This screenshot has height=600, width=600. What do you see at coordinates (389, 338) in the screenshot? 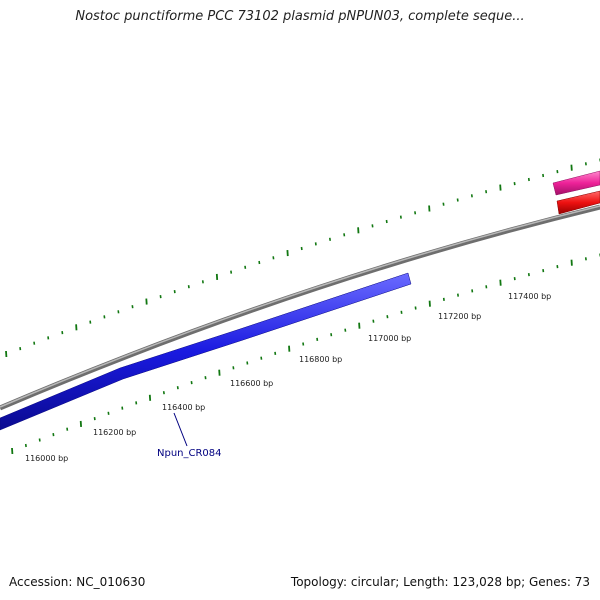
I see `ruler-label-117000: 117000 bp` at bounding box center [389, 338].